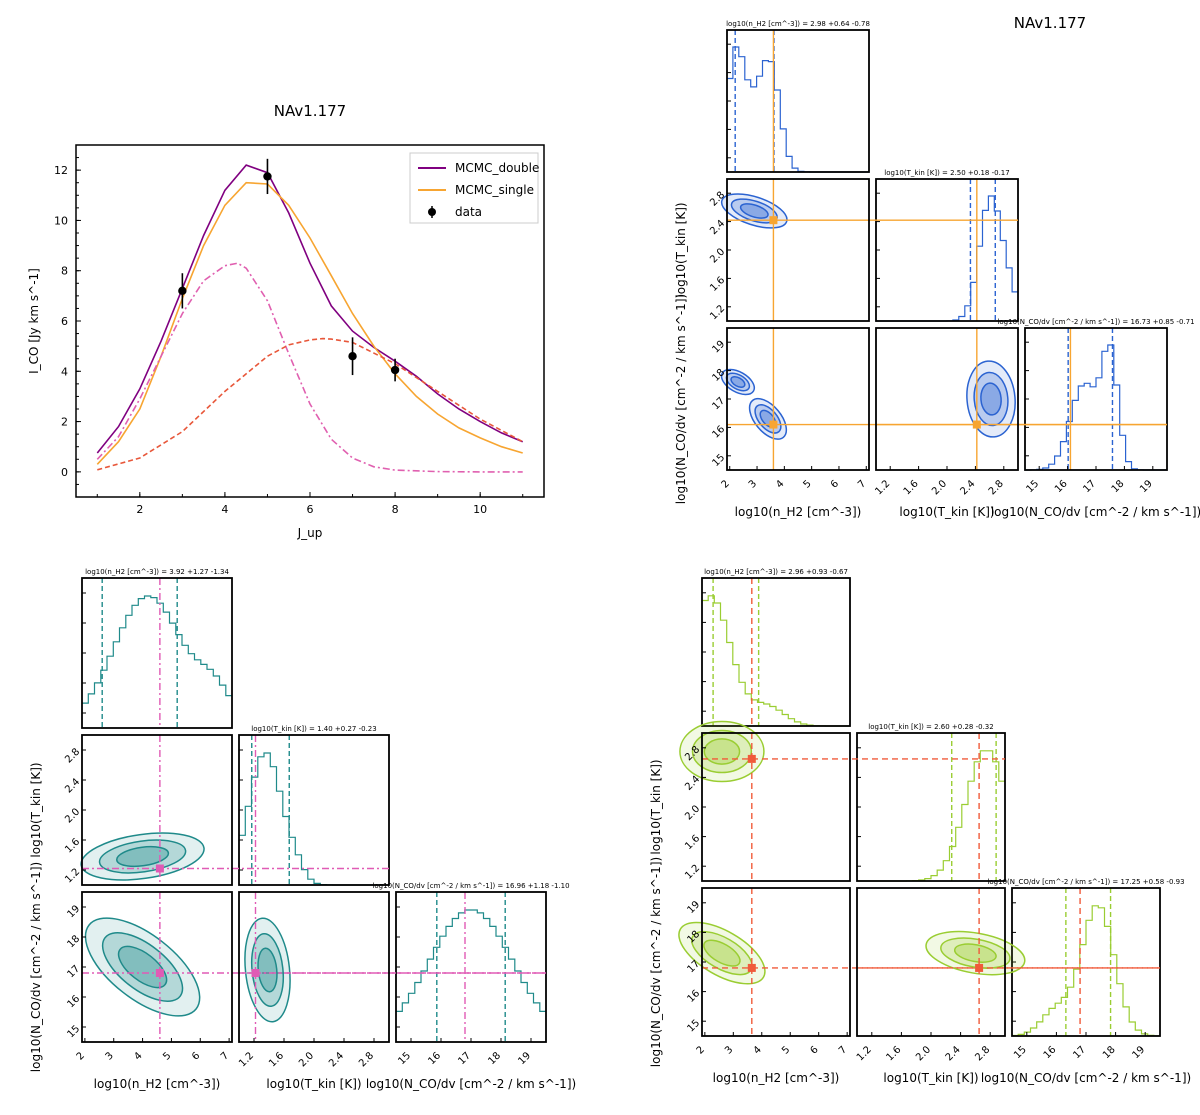 This screenshot has width=1200, height=1115. What do you see at coordinates (1146, 486) in the screenshot?
I see `x-tick-label: 19` at bounding box center [1146, 486].